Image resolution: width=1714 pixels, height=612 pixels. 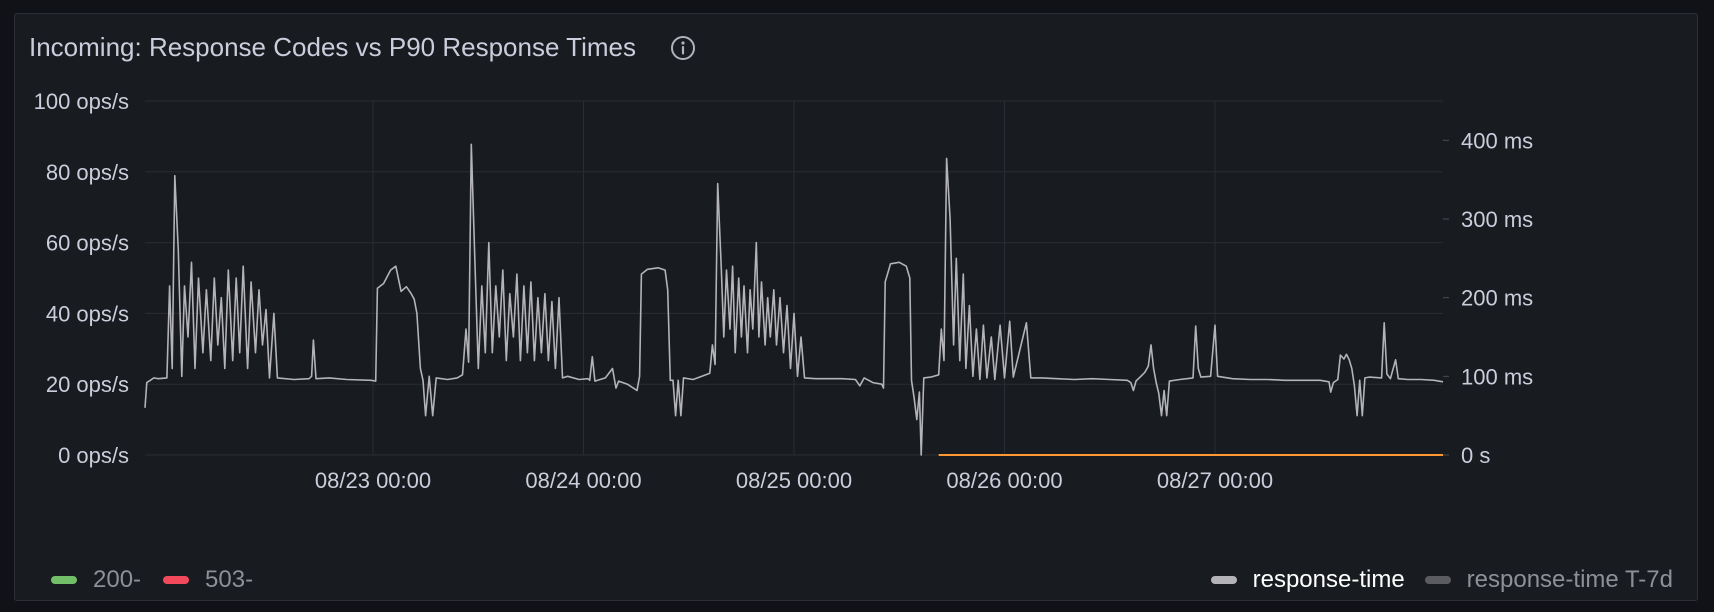 I want to click on info-circle-icon, so click(x=683, y=48).